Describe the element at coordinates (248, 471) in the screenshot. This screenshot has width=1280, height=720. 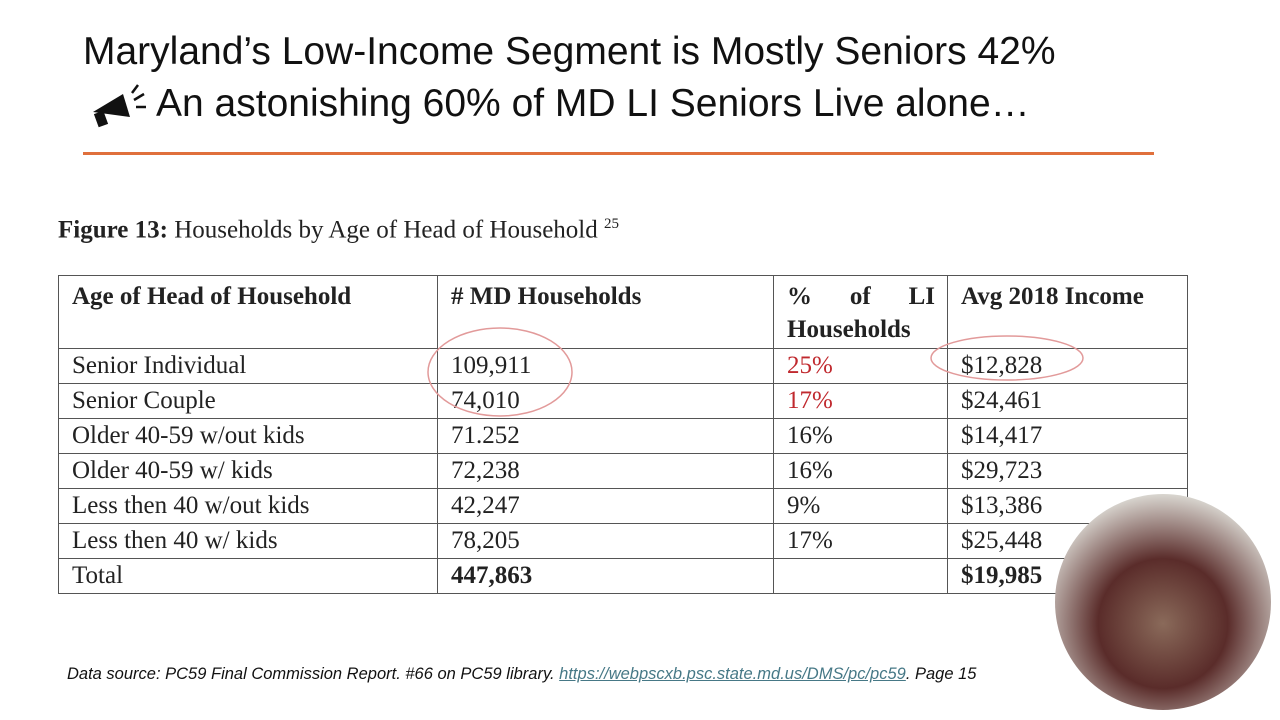
I see `cell: Older 40-59 w/ kids` at that location.